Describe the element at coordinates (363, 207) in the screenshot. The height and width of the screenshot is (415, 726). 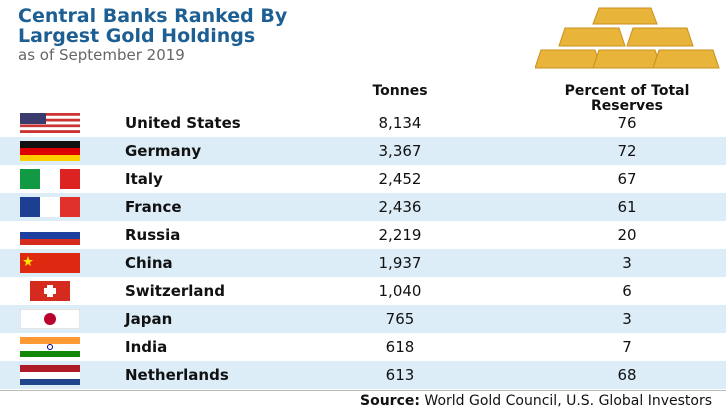
I see `table-row: France 2,436 61` at that location.